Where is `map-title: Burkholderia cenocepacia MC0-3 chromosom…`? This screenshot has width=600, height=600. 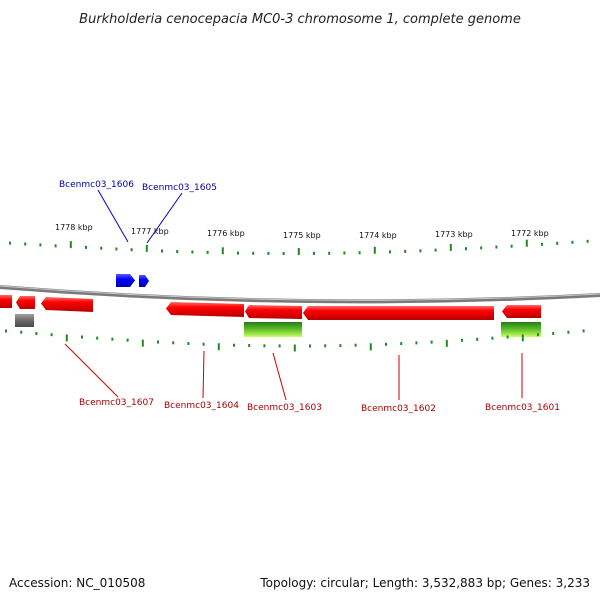 map-title: Burkholderia cenocepacia MC0-3 chromosom… is located at coordinates (300, 19).